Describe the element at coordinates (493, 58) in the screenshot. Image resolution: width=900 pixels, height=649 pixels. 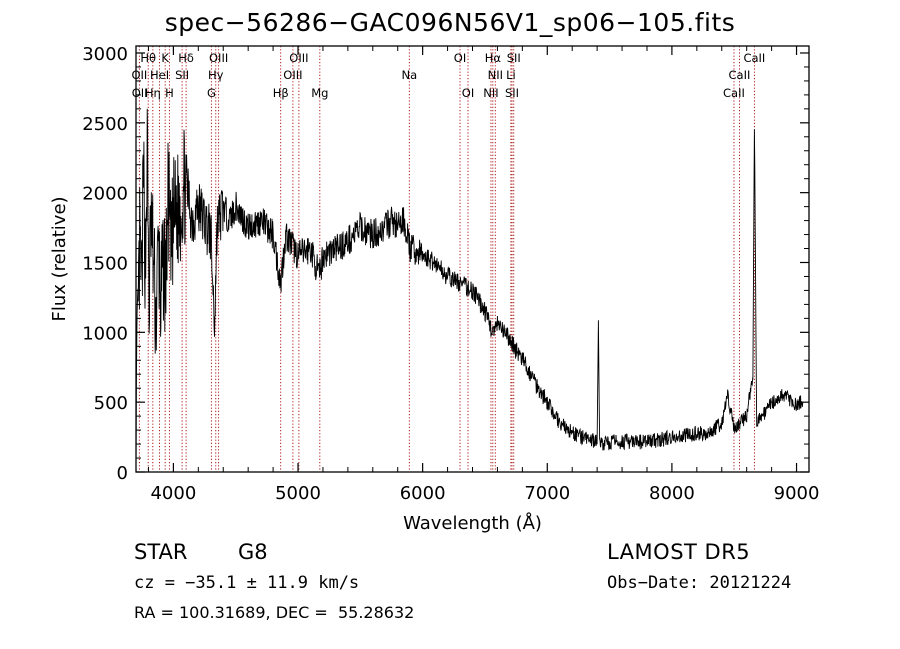
I see `line-label: Hα` at that location.